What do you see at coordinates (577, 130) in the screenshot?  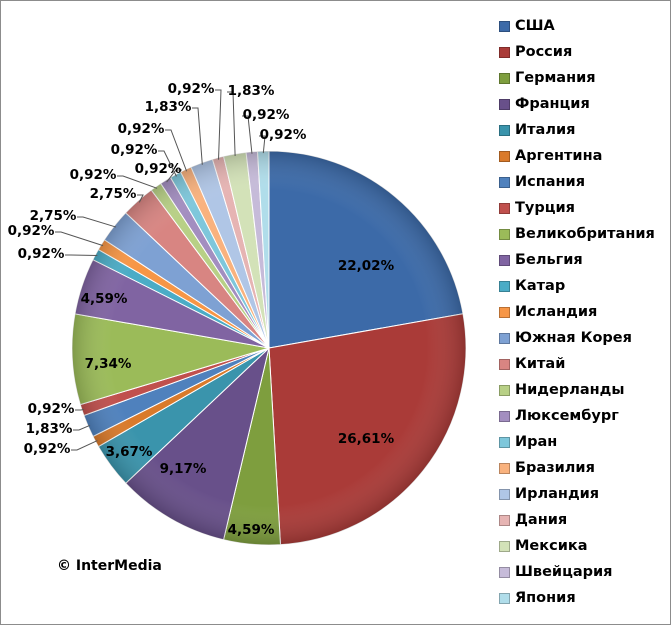 I see `legend-item: Италия` at bounding box center [577, 130].